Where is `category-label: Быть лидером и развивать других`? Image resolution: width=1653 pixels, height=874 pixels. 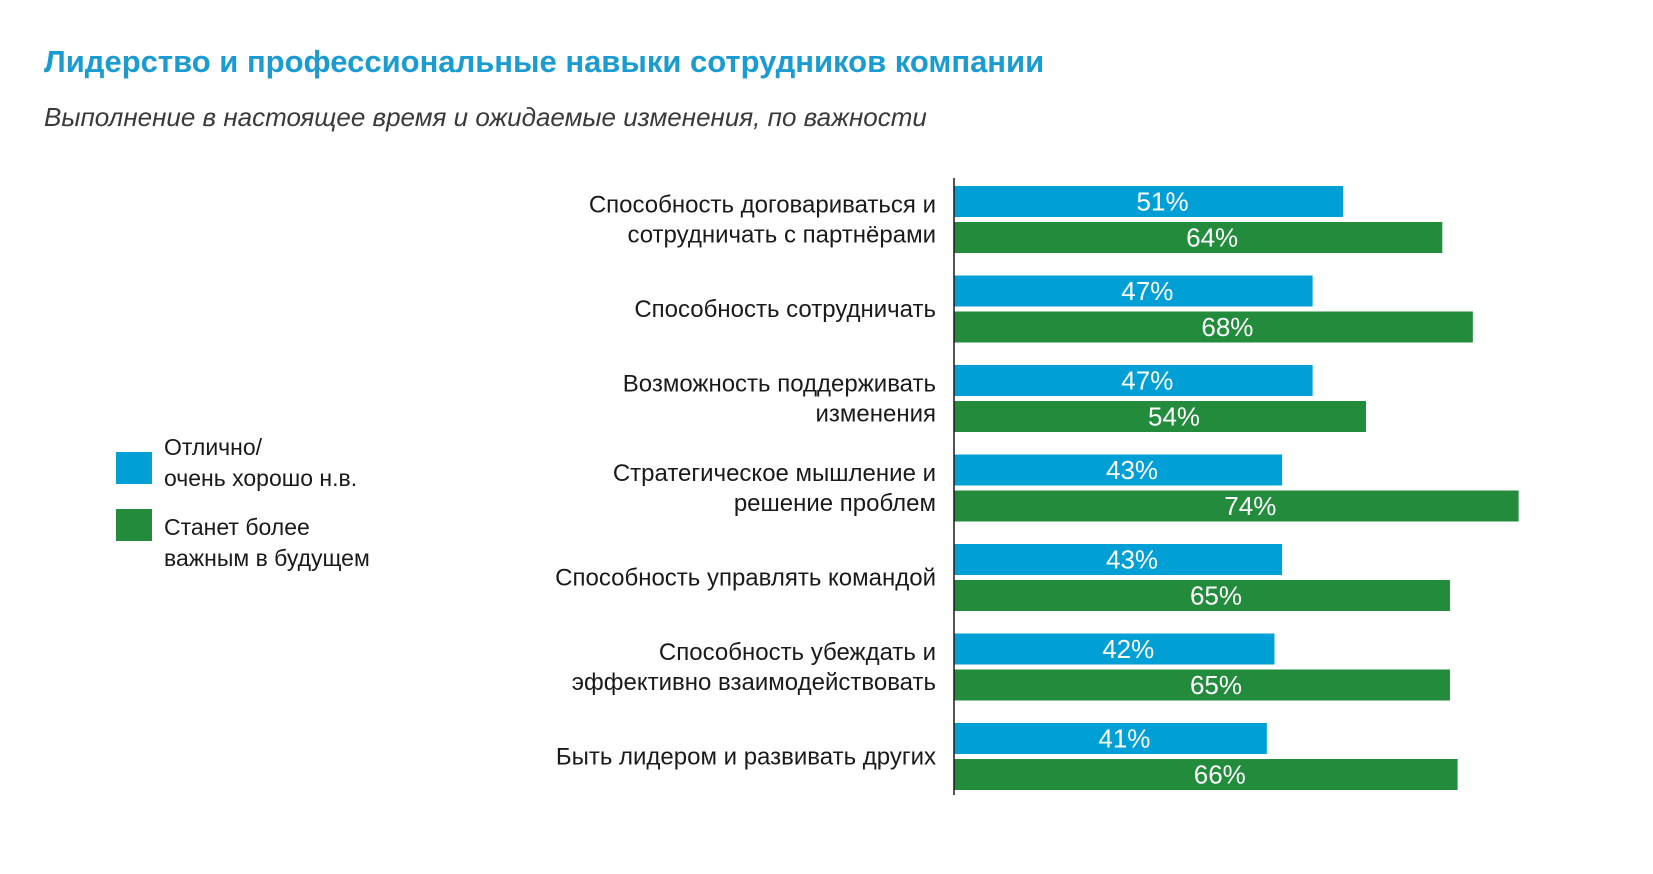
category-label: Быть лидером и развивать других is located at coordinates (746, 757).